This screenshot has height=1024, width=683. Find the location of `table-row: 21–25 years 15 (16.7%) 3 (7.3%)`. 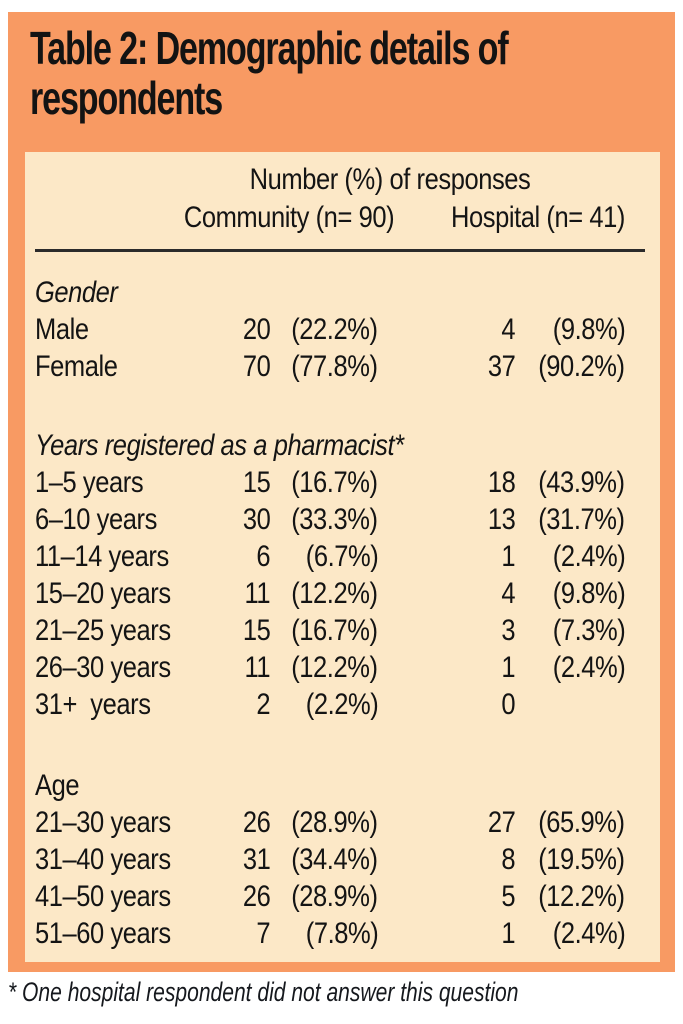

table-row: 21–25 years 15 (16.7%) 3 (7.3%) is located at coordinates (347, 630).